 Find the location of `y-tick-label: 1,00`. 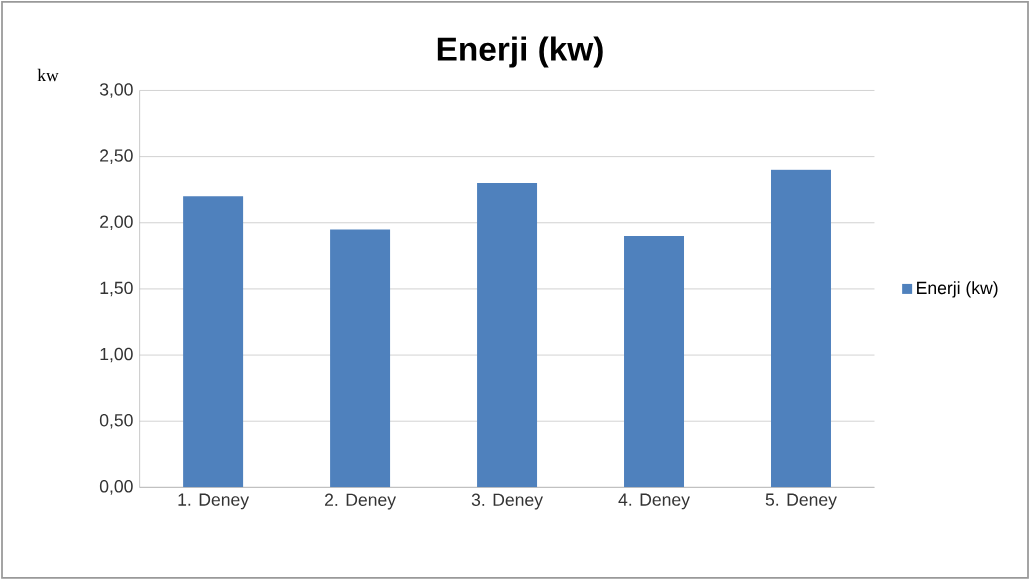

y-tick-label: 1,00 is located at coordinates (116, 355).